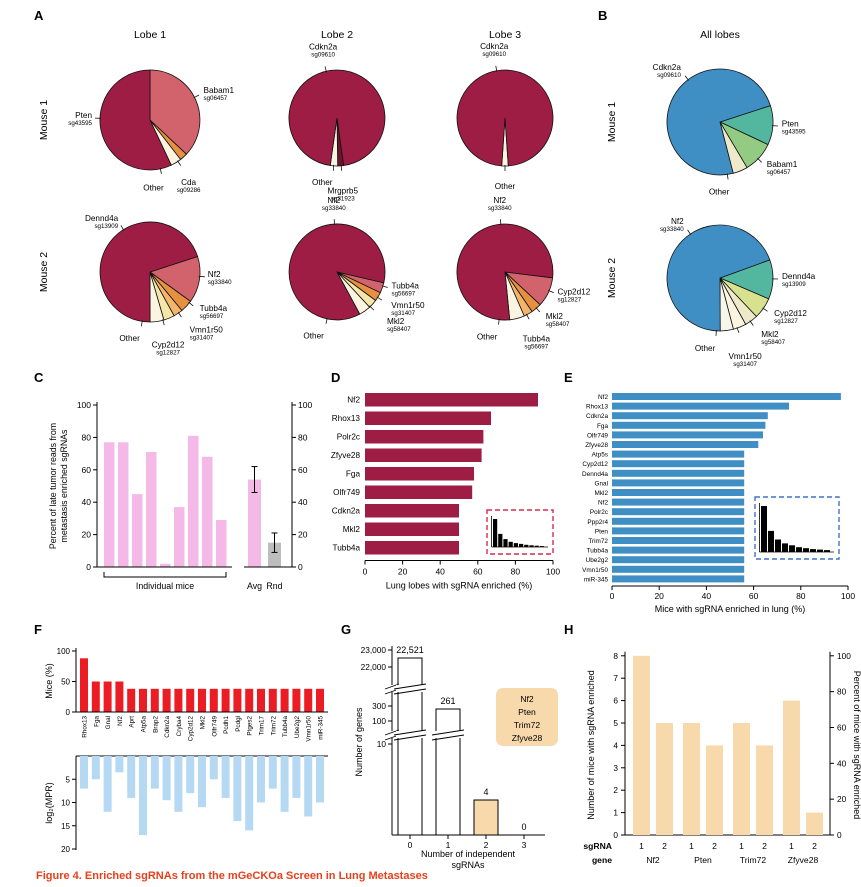  What do you see at coordinates (615, 745) in the screenshot?
I see `h-left-tick-label: 4` at bounding box center [615, 745].